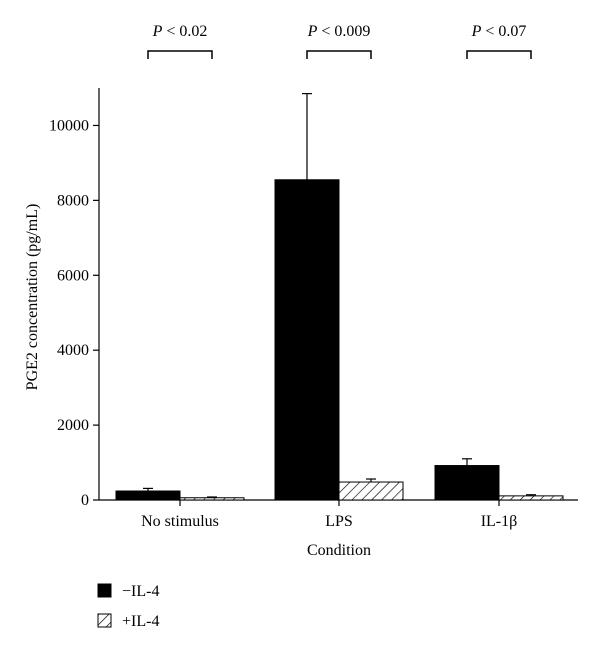 The width and height of the screenshot is (600, 652). What do you see at coordinates (345, 31) in the screenshot?
I see `p-value-text: < 0.009` at bounding box center [345, 31].